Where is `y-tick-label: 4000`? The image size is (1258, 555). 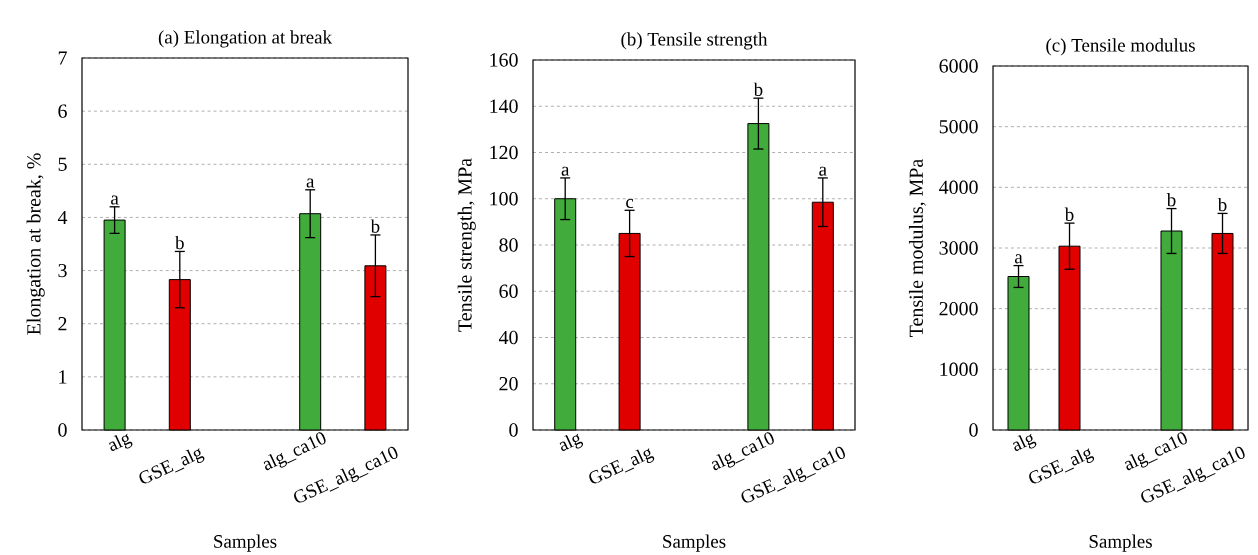 y-tick-label: 4000 is located at coordinates (958, 187).